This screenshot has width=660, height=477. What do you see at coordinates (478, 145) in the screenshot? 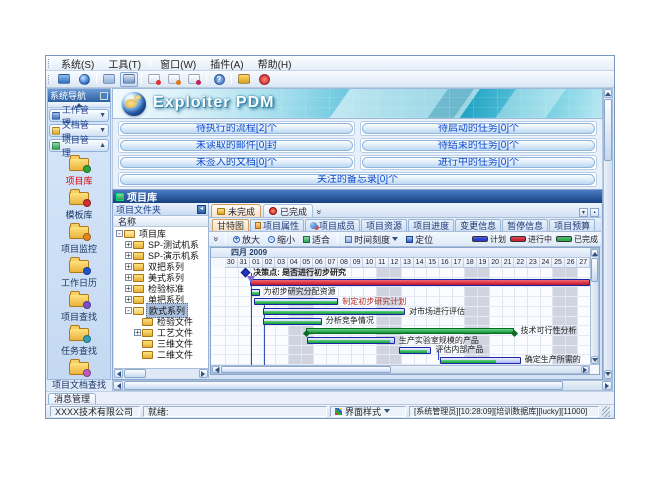
I see `dashboard-button: 待结束的任务[0]个` at bounding box center [478, 145].